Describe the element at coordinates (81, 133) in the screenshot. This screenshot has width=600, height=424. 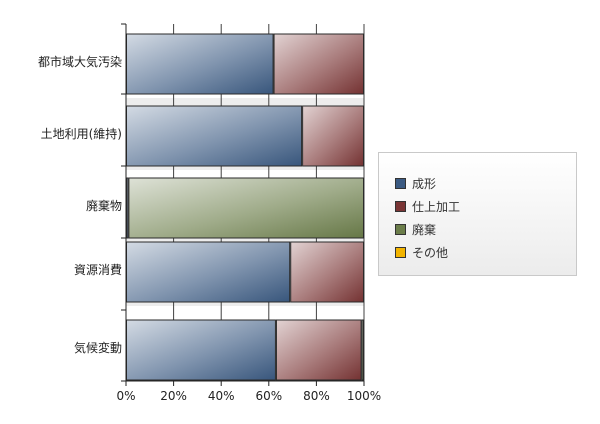
I see `category-label: 土地利用(維持)` at that location.